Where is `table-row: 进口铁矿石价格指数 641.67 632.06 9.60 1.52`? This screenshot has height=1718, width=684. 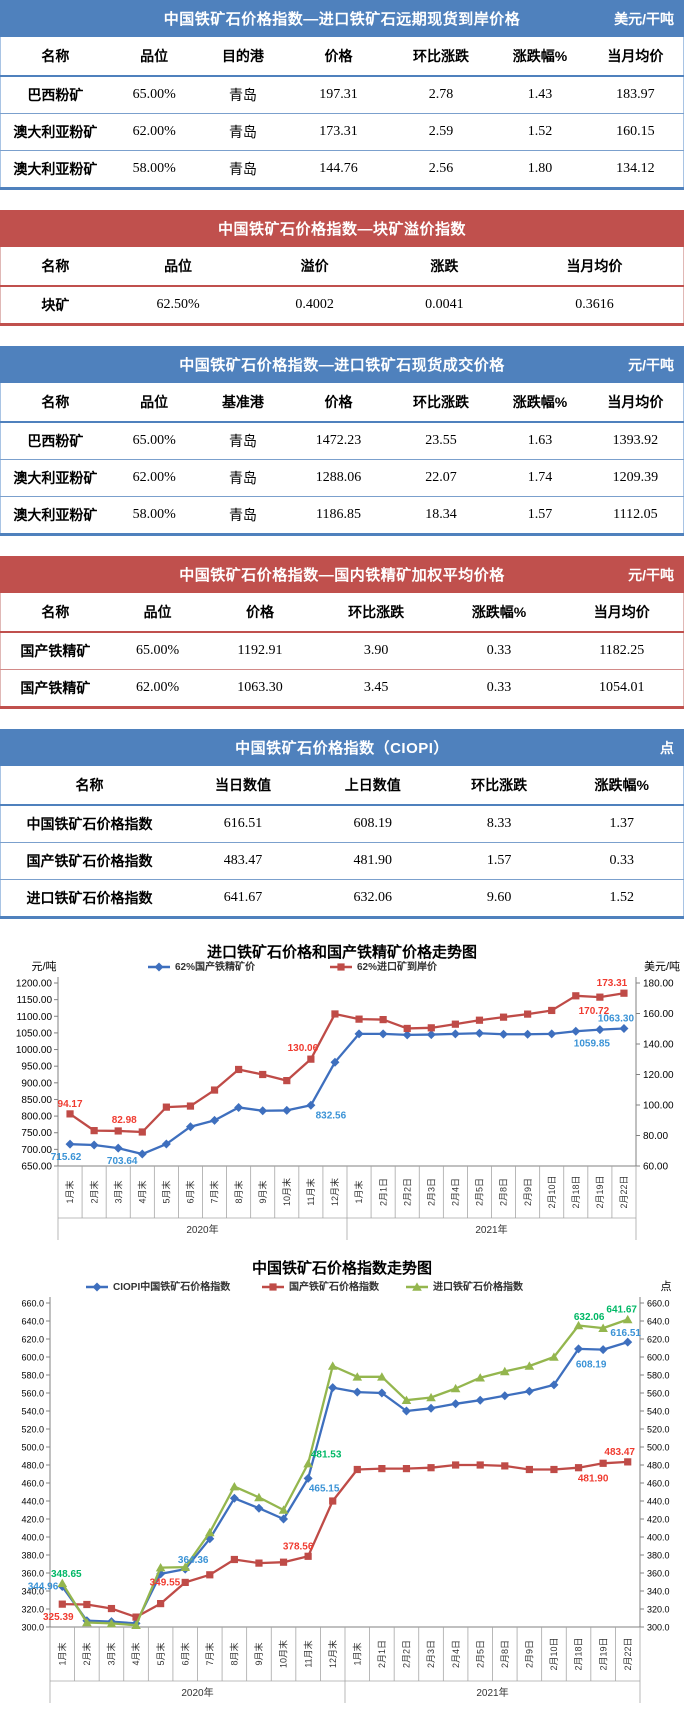
table-row: 进口铁矿石价格指数 641.67 632.06 9.60 1.52 is located at coordinates (342, 897).